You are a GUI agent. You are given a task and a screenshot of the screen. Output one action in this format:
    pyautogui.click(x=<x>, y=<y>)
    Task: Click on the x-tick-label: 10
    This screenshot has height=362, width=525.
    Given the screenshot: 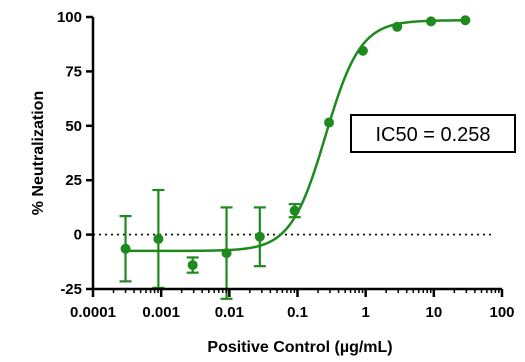 What is the action you would take?
    pyautogui.click(x=433, y=312)
    